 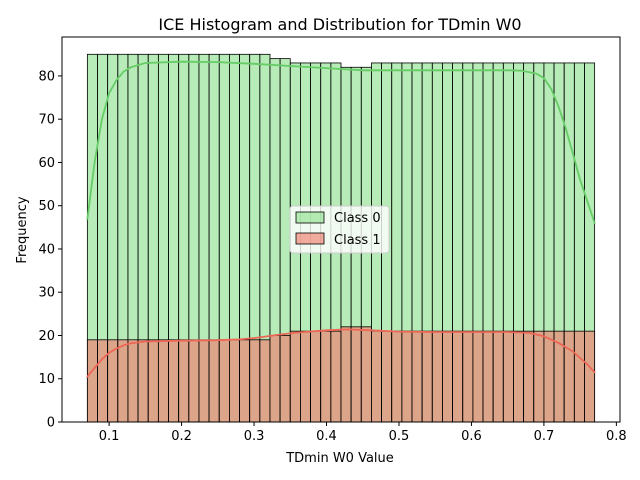 What do you see at coordinates (254, 436) in the screenshot?
I see `x-tick-label: 0.3` at bounding box center [254, 436].